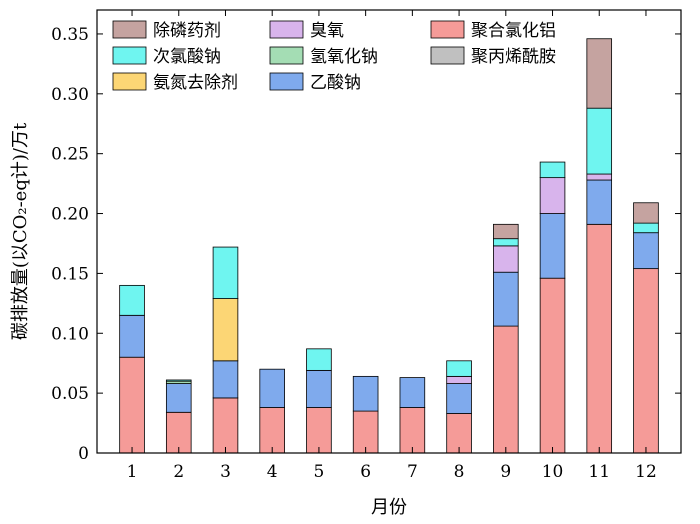 This screenshot has height=524, width=700. I want to click on x-tick-label: 9, so click(505, 472).